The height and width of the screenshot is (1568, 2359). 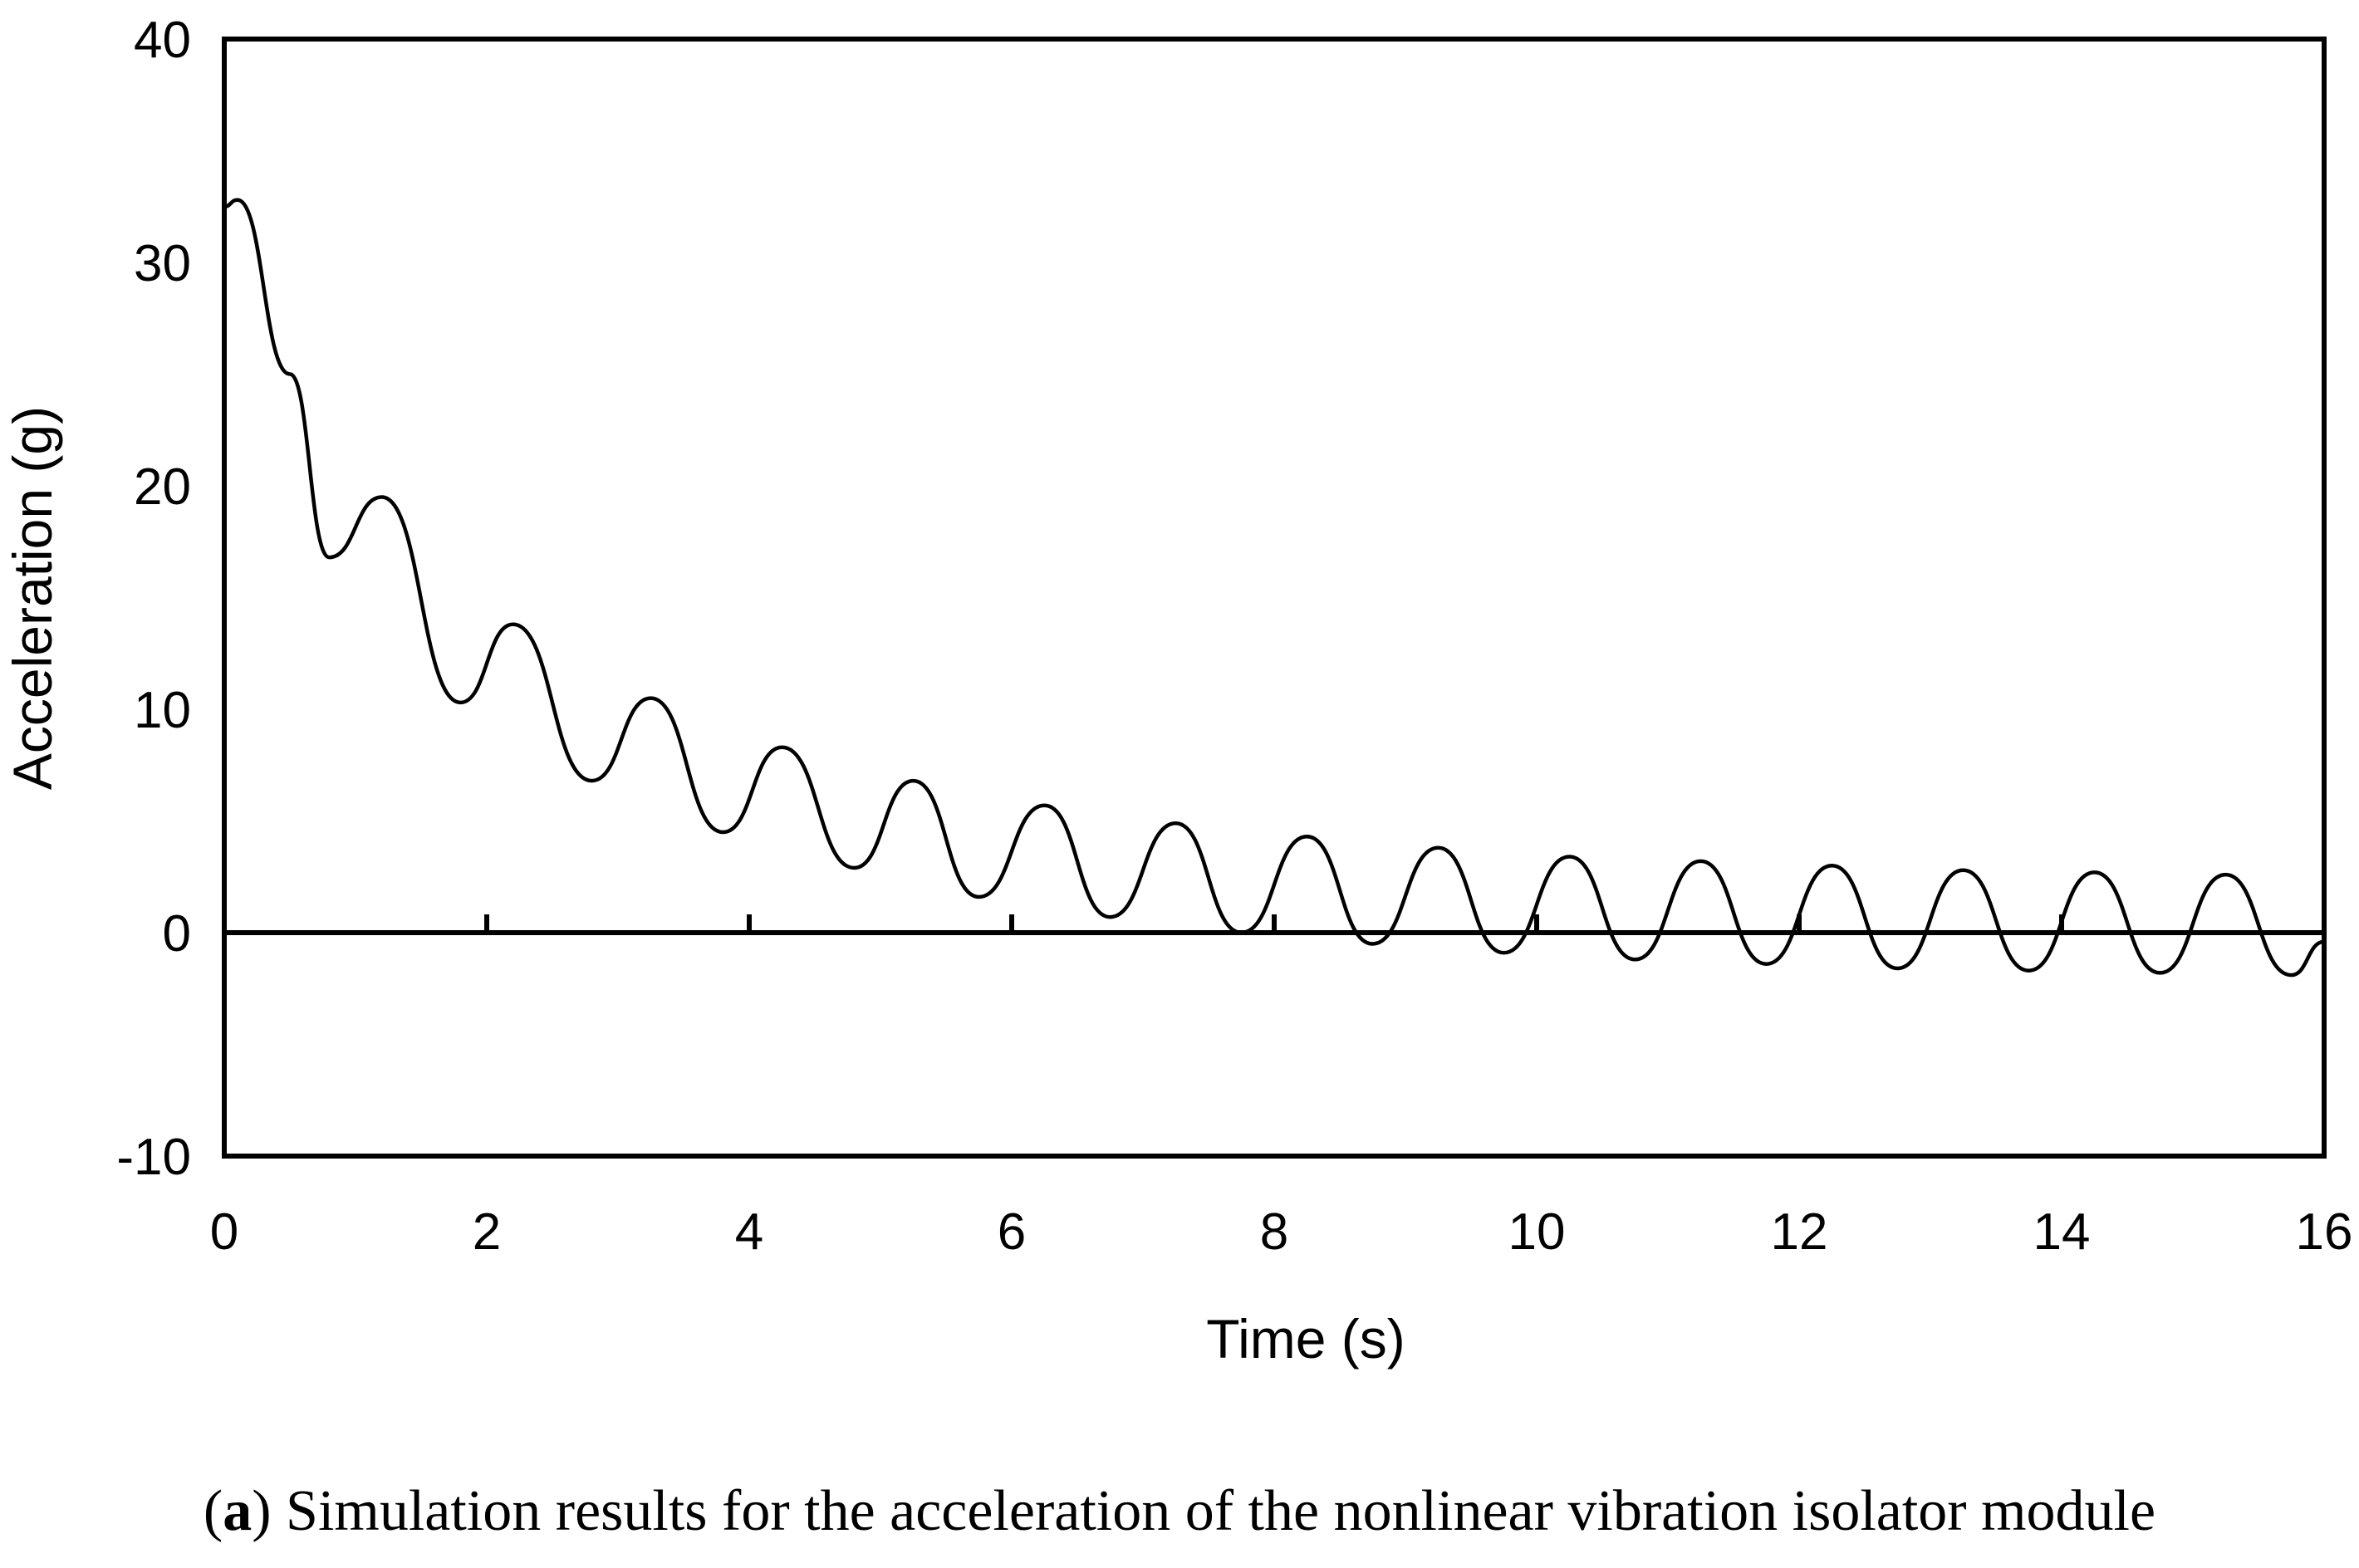 What do you see at coordinates (1799, 1232) in the screenshot?
I see `x-tick-label: 12` at bounding box center [1799, 1232].